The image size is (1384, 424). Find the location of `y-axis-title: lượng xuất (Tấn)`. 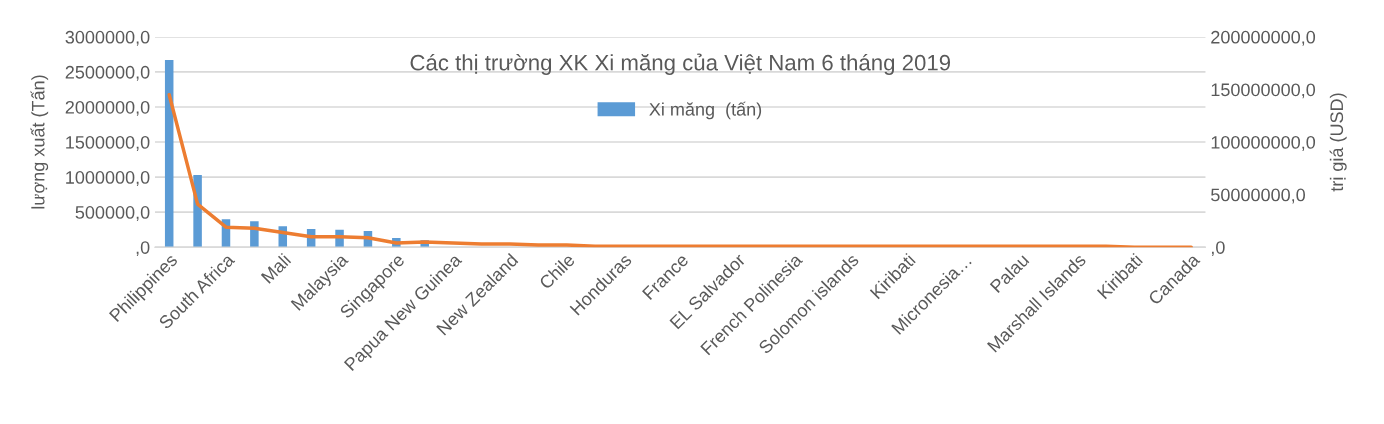

y-axis-title: lượng xuất (Tấn) is located at coordinates (39, 142).